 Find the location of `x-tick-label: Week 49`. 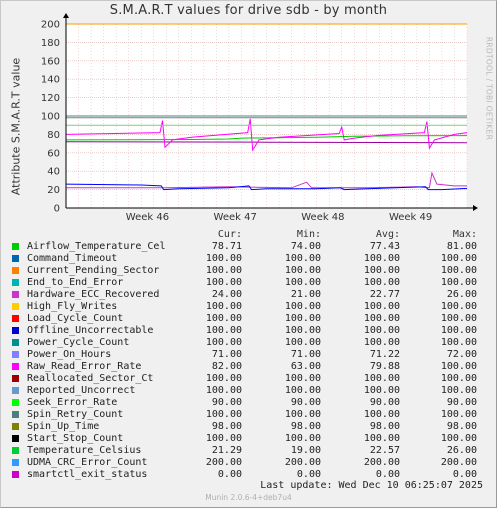

x-tick-label: Week 49 is located at coordinates (410, 217).